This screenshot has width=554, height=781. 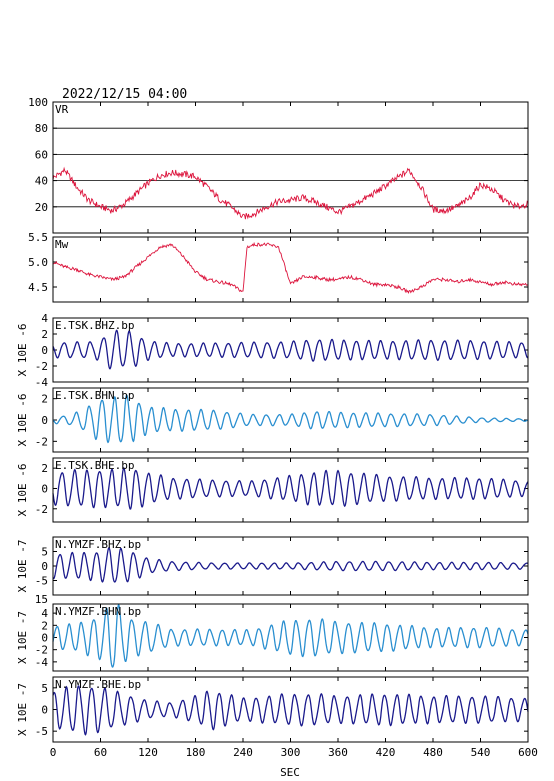 I want to click on y-tick-label: 40, so click(x=41, y=181).